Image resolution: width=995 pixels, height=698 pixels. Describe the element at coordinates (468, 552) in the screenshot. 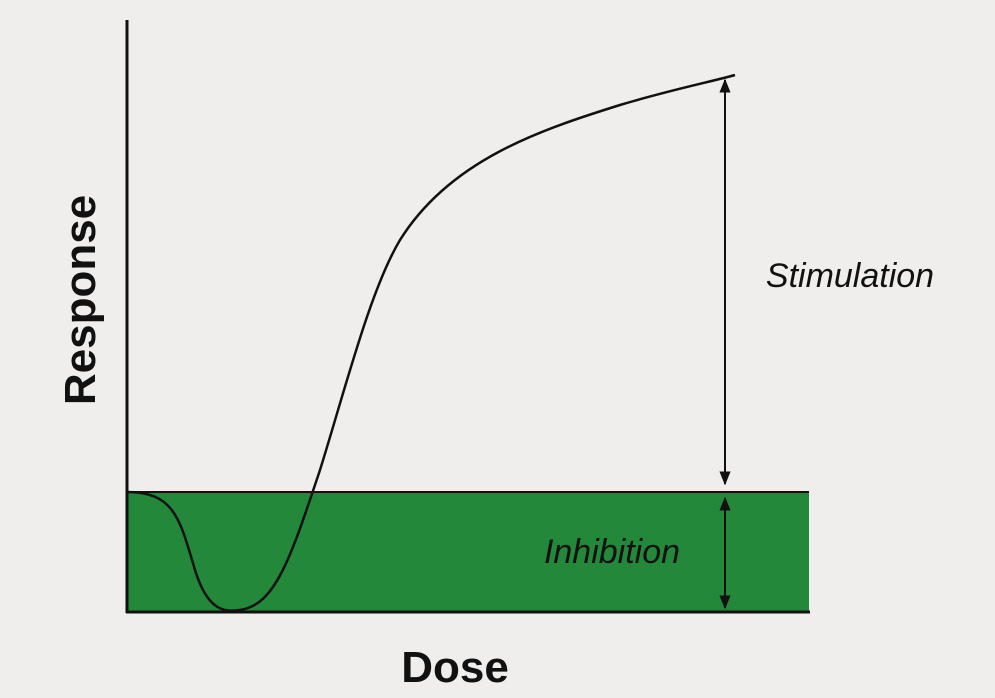

I see `inhibition-zone` at that location.